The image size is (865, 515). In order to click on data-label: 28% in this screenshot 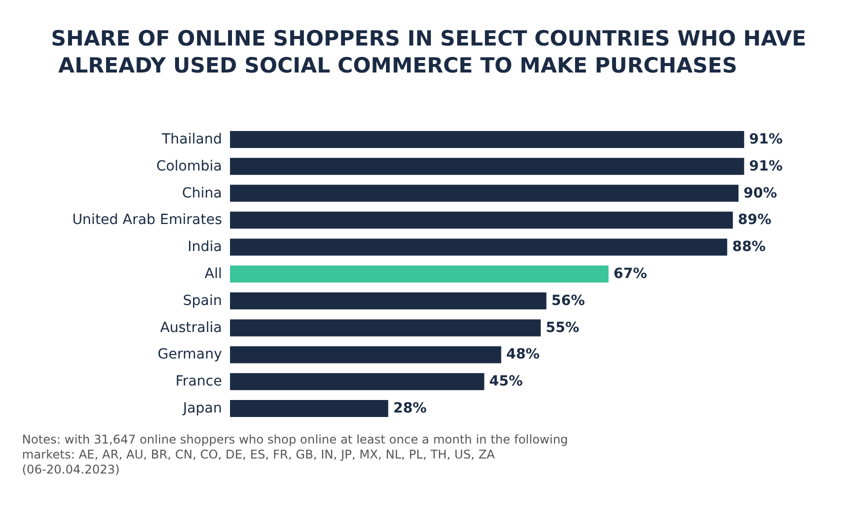, I will do `click(410, 408)`.